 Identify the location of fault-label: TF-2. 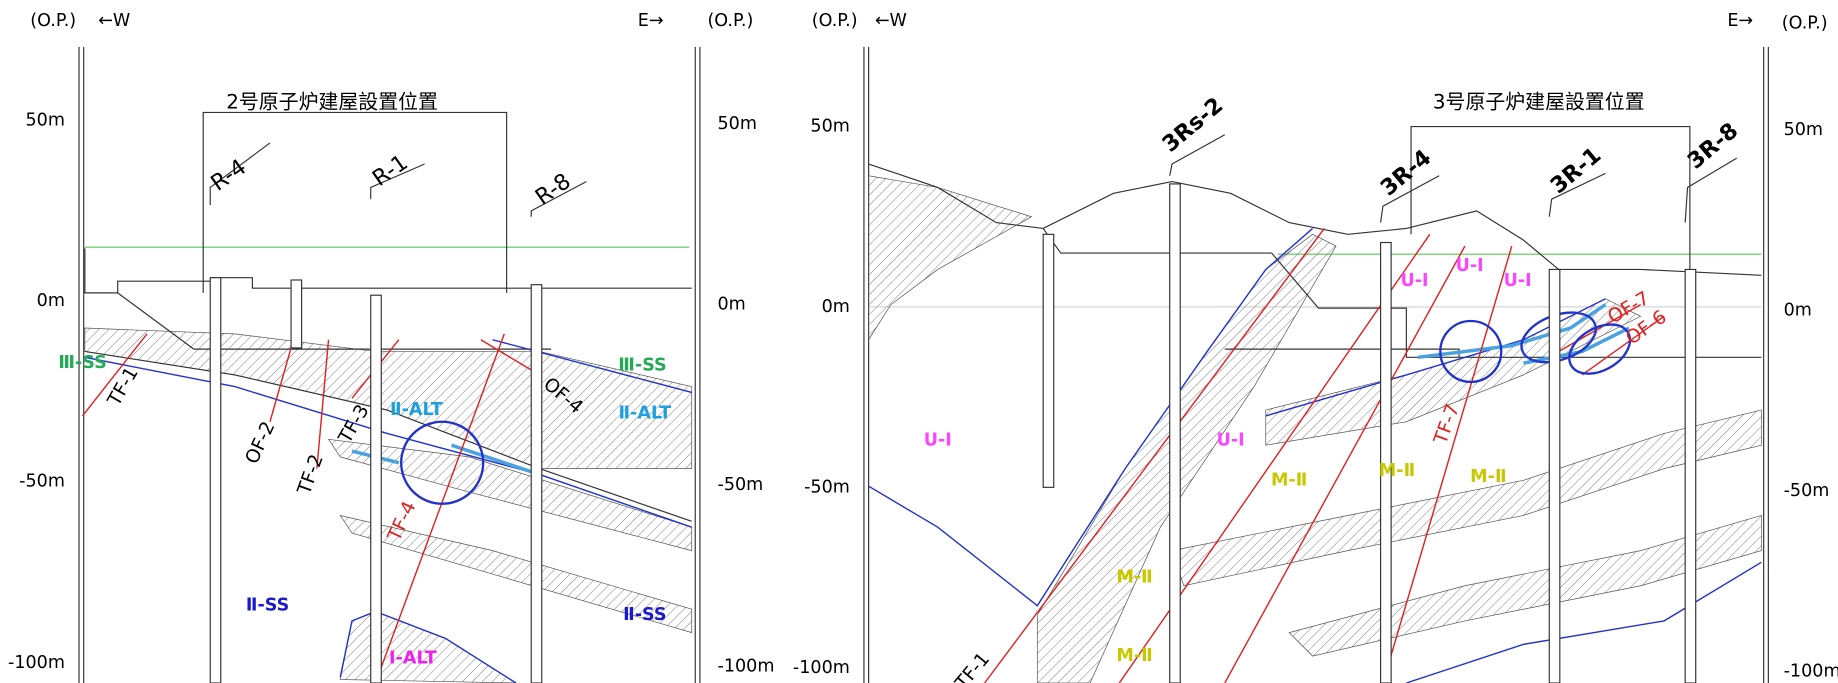
(311, 475).